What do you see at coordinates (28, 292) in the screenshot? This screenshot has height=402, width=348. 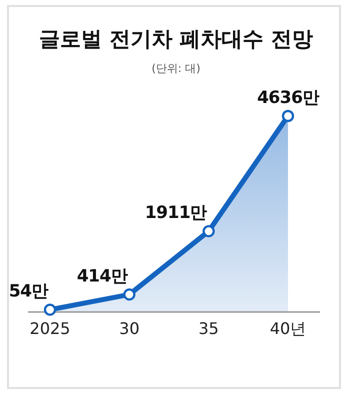 I see `data-label: 54만` at bounding box center [28, 292].